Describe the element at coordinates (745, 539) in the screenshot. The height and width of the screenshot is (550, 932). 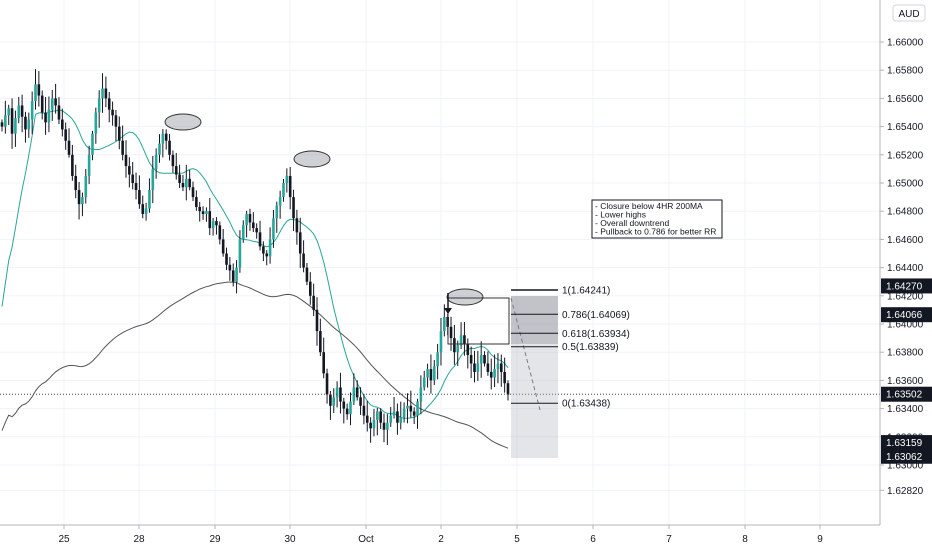
I see `time-tick-label: 8` at that location.